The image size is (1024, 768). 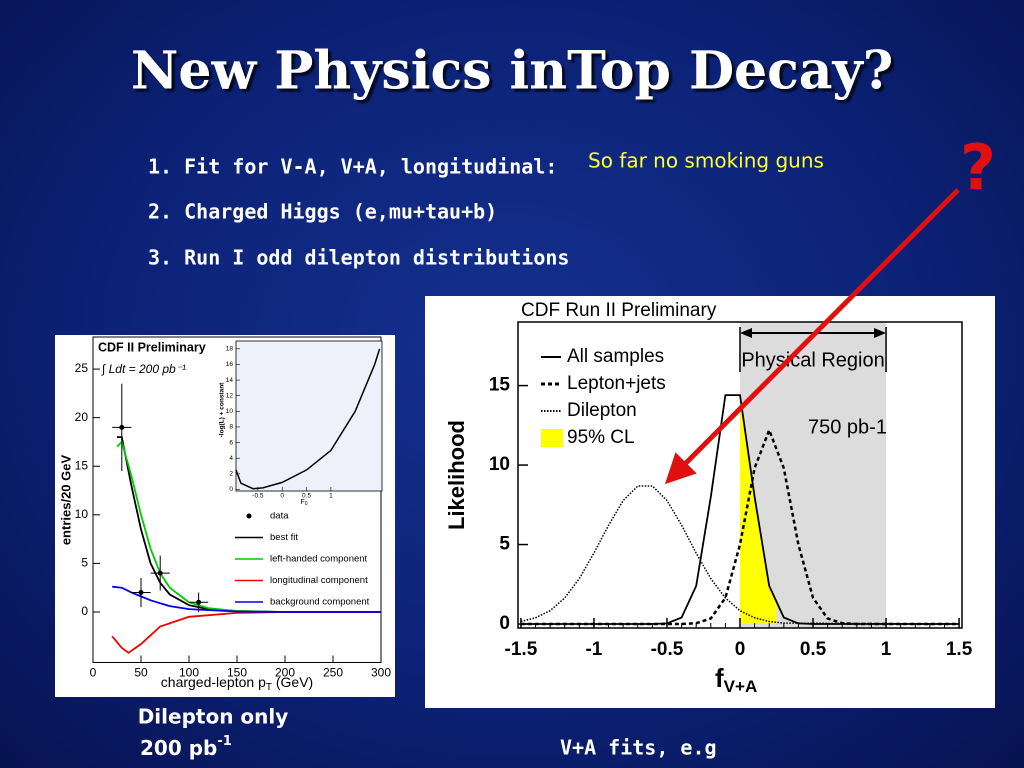 I want to click on inset-x-label-sub: 0, so click(x=306, y=504).